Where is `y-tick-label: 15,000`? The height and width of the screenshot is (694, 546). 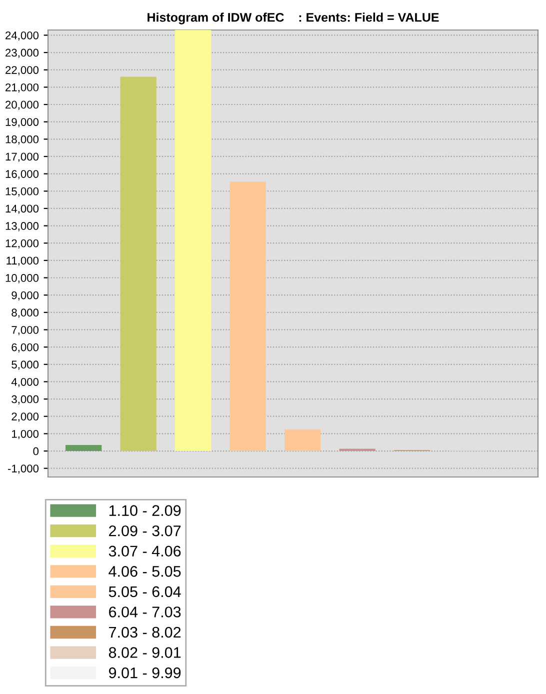
y-tick-label: 15,000 is located at coordinates (22, 192).